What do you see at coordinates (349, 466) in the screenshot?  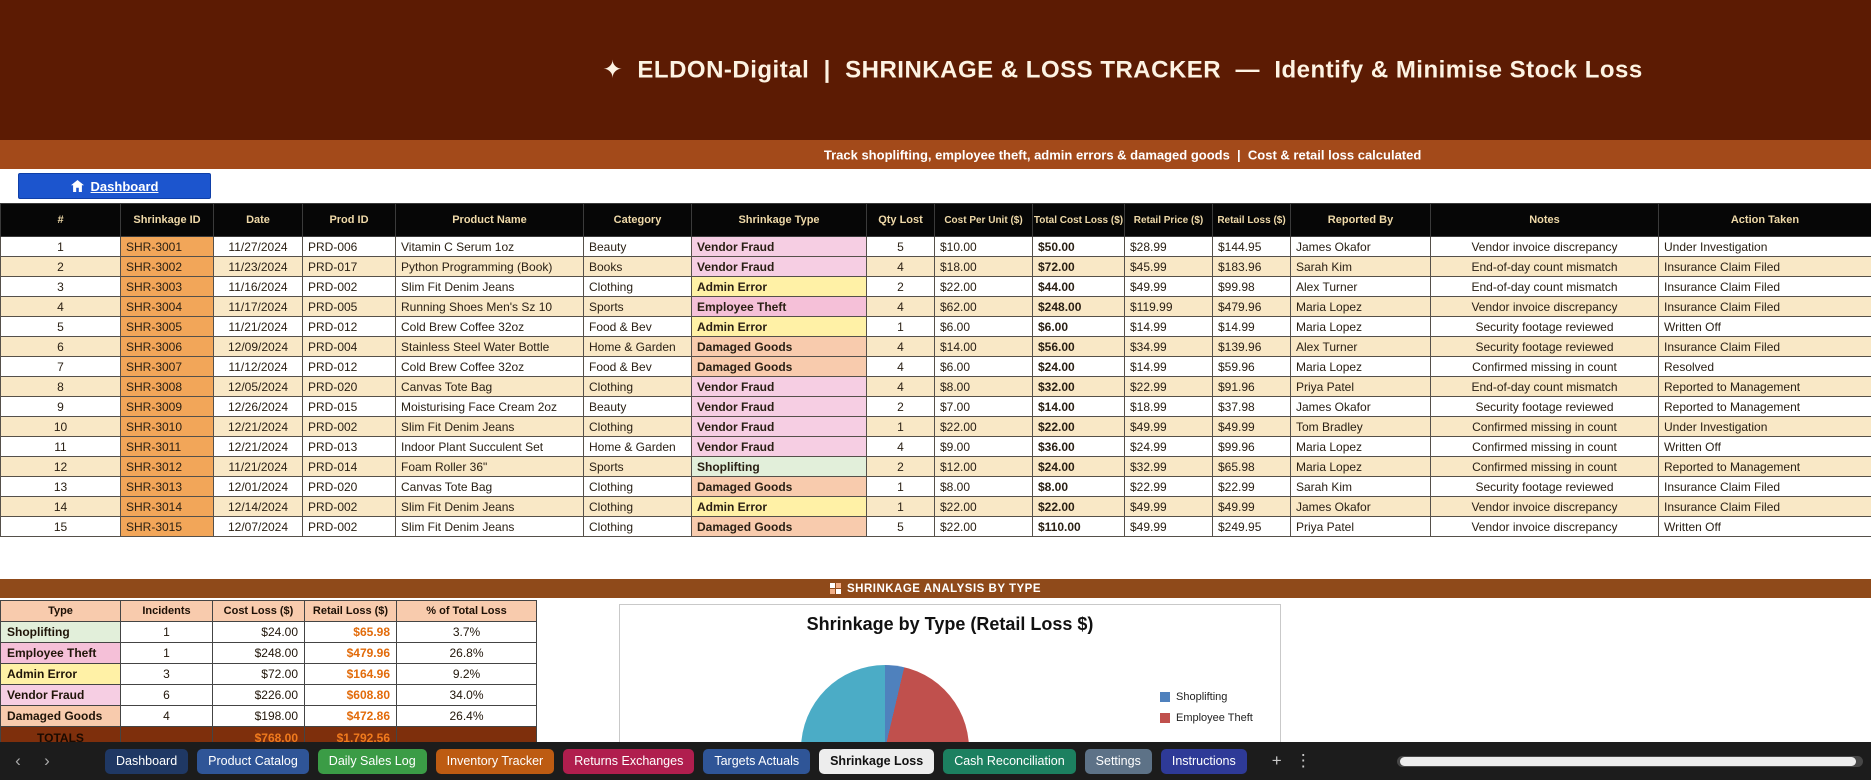 I see `cell: PRD-014` at bounding box center [349, 466].